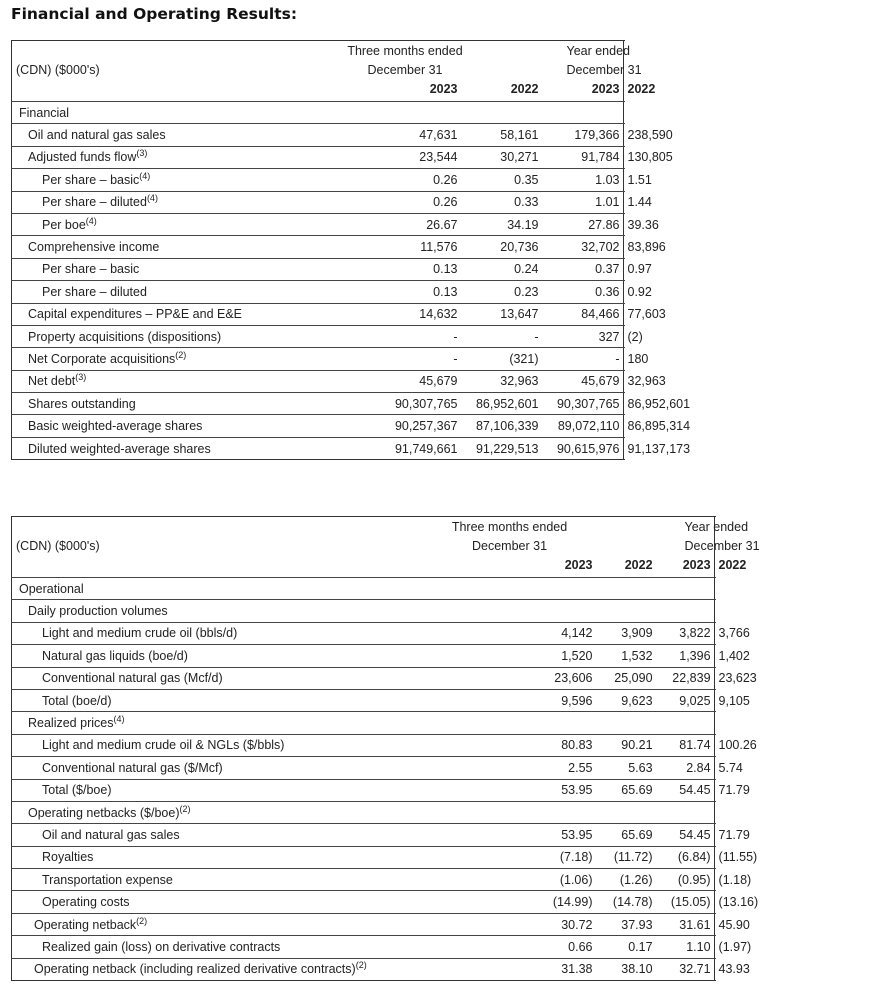 The height and width of the screenshot is (992, 887). Describe the element at coordinates (132, 767) in the screenshot. I see `row-label-text: Conventional natural gas ($/Mcf)` at that location.